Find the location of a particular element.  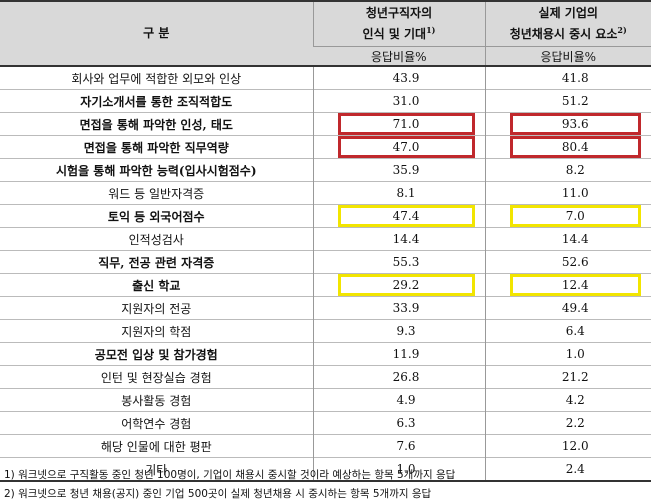

table-row: 공모전 입상 및 참가경험 11.9 1.0 is located at coordinates (325, 354).